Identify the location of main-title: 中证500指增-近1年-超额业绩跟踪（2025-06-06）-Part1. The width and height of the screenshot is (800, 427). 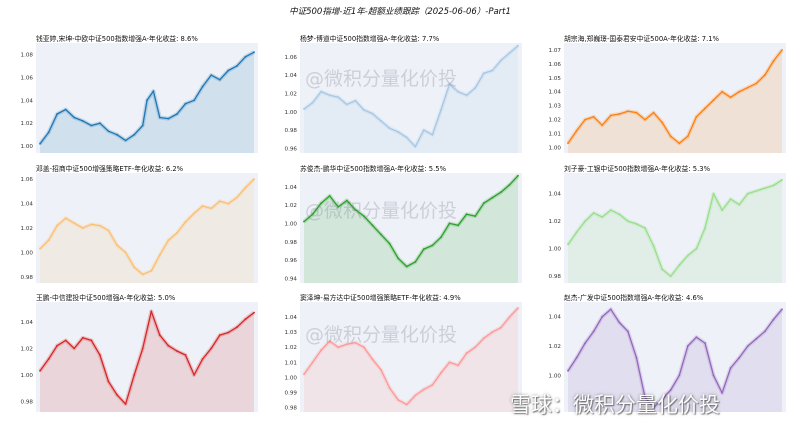
(400, 12).